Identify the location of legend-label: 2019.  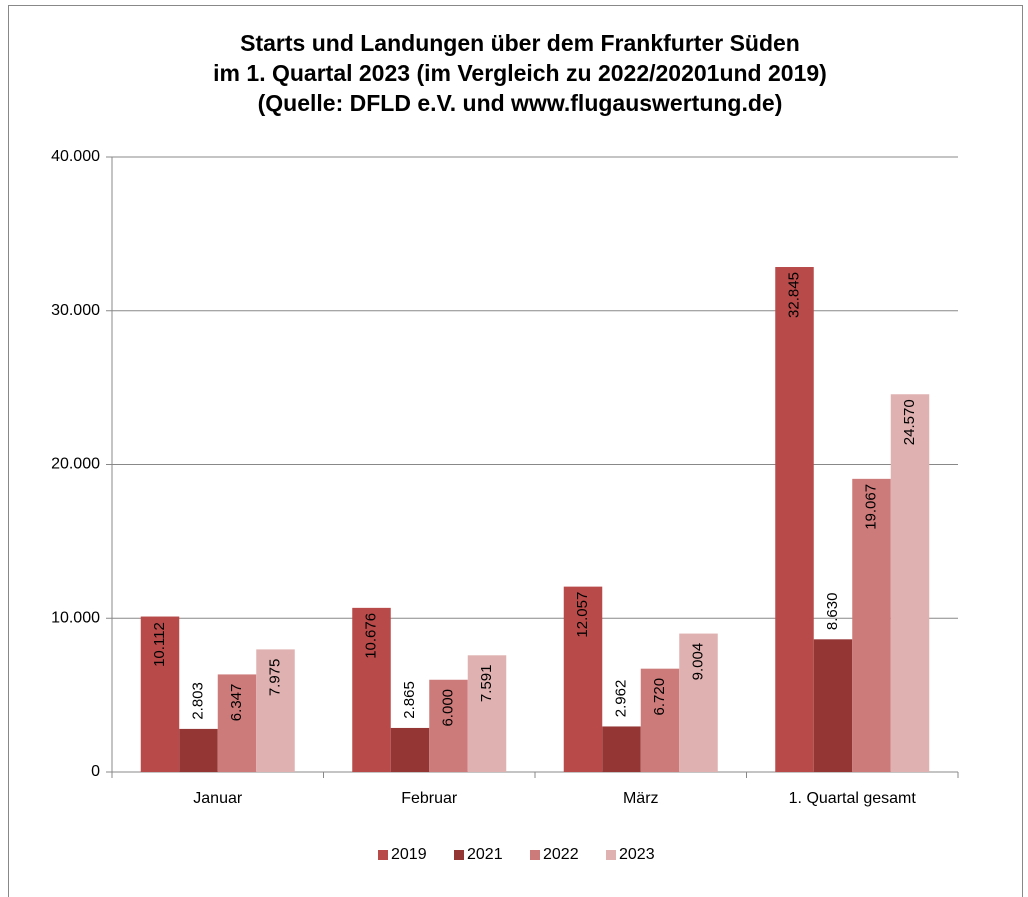
(409, 854).